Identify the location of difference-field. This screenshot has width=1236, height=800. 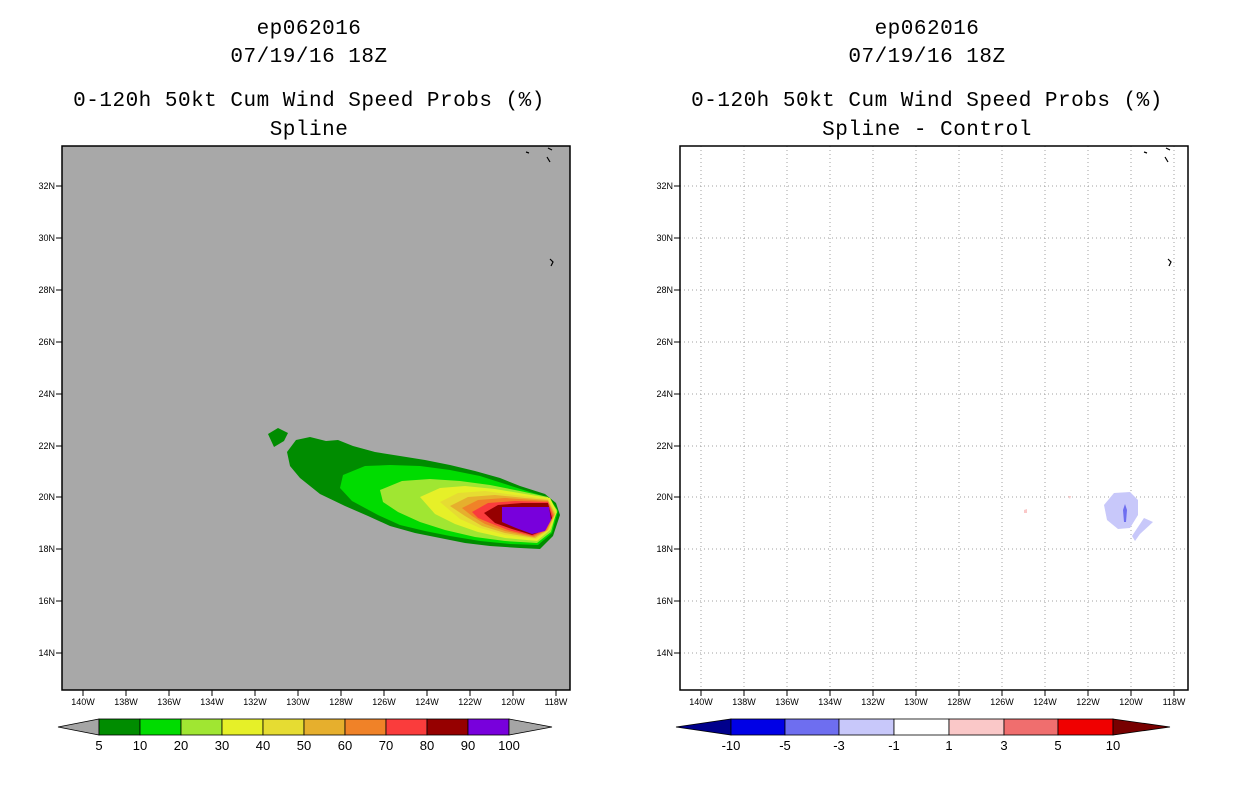
(1088, 516).